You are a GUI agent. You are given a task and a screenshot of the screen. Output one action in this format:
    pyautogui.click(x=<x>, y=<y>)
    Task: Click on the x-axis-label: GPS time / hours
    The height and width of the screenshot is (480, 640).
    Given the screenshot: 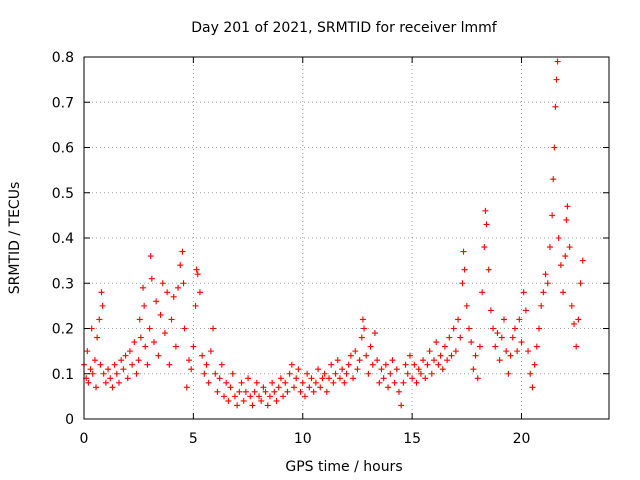 What is the action you would take?
    pyautogui.click(x=343, y=467)
    